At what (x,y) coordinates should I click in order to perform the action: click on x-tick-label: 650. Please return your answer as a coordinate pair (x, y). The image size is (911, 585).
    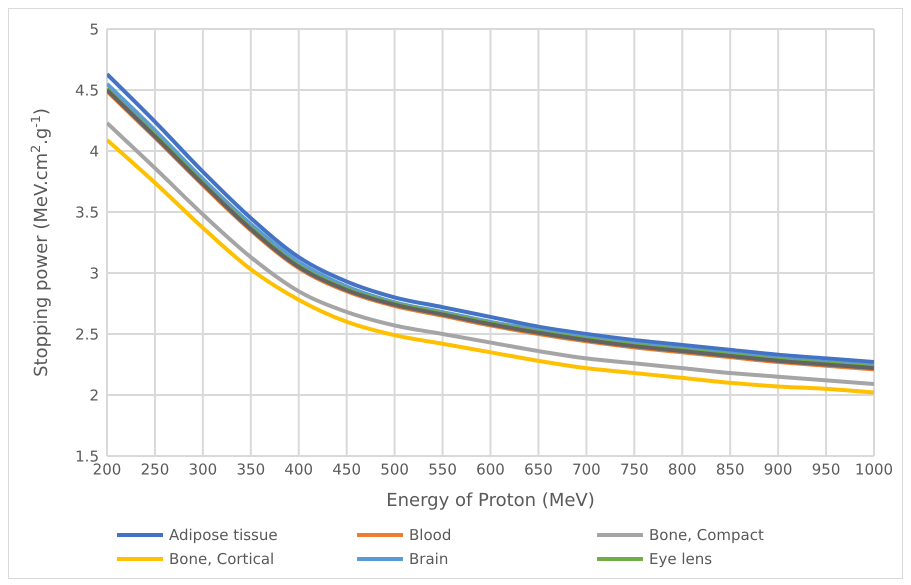
    Looking at the image, I should click on (538, 469).